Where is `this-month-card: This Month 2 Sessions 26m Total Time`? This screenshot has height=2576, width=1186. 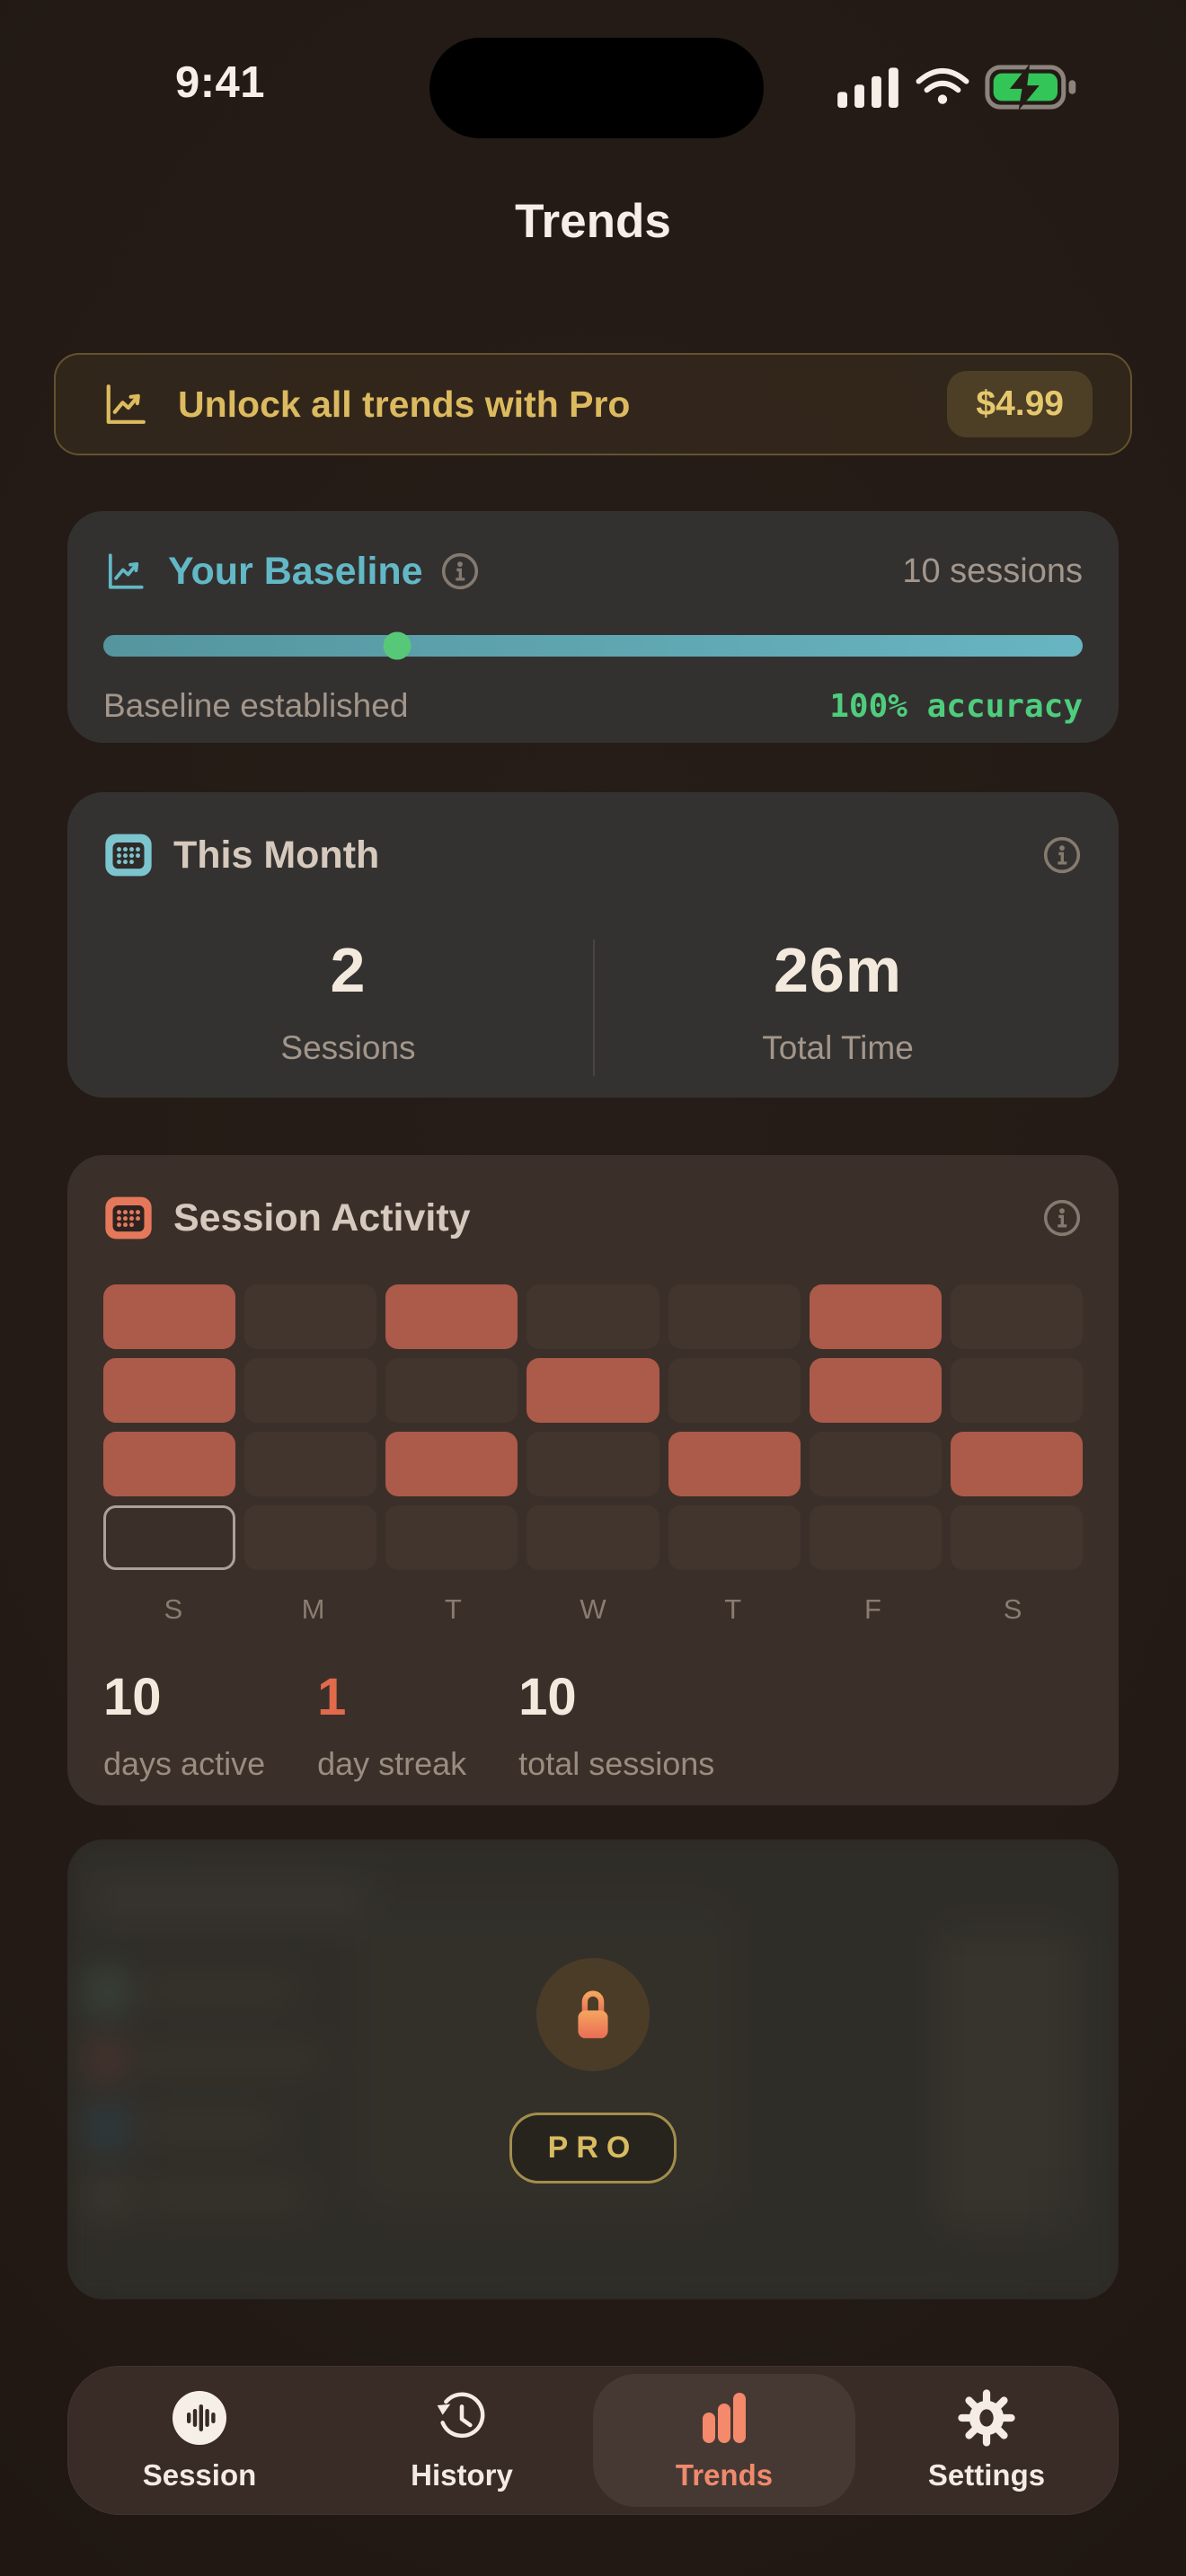
this-month-card: This Month 2 Sessions 26m Total Time is located at coordinates (593, 945).